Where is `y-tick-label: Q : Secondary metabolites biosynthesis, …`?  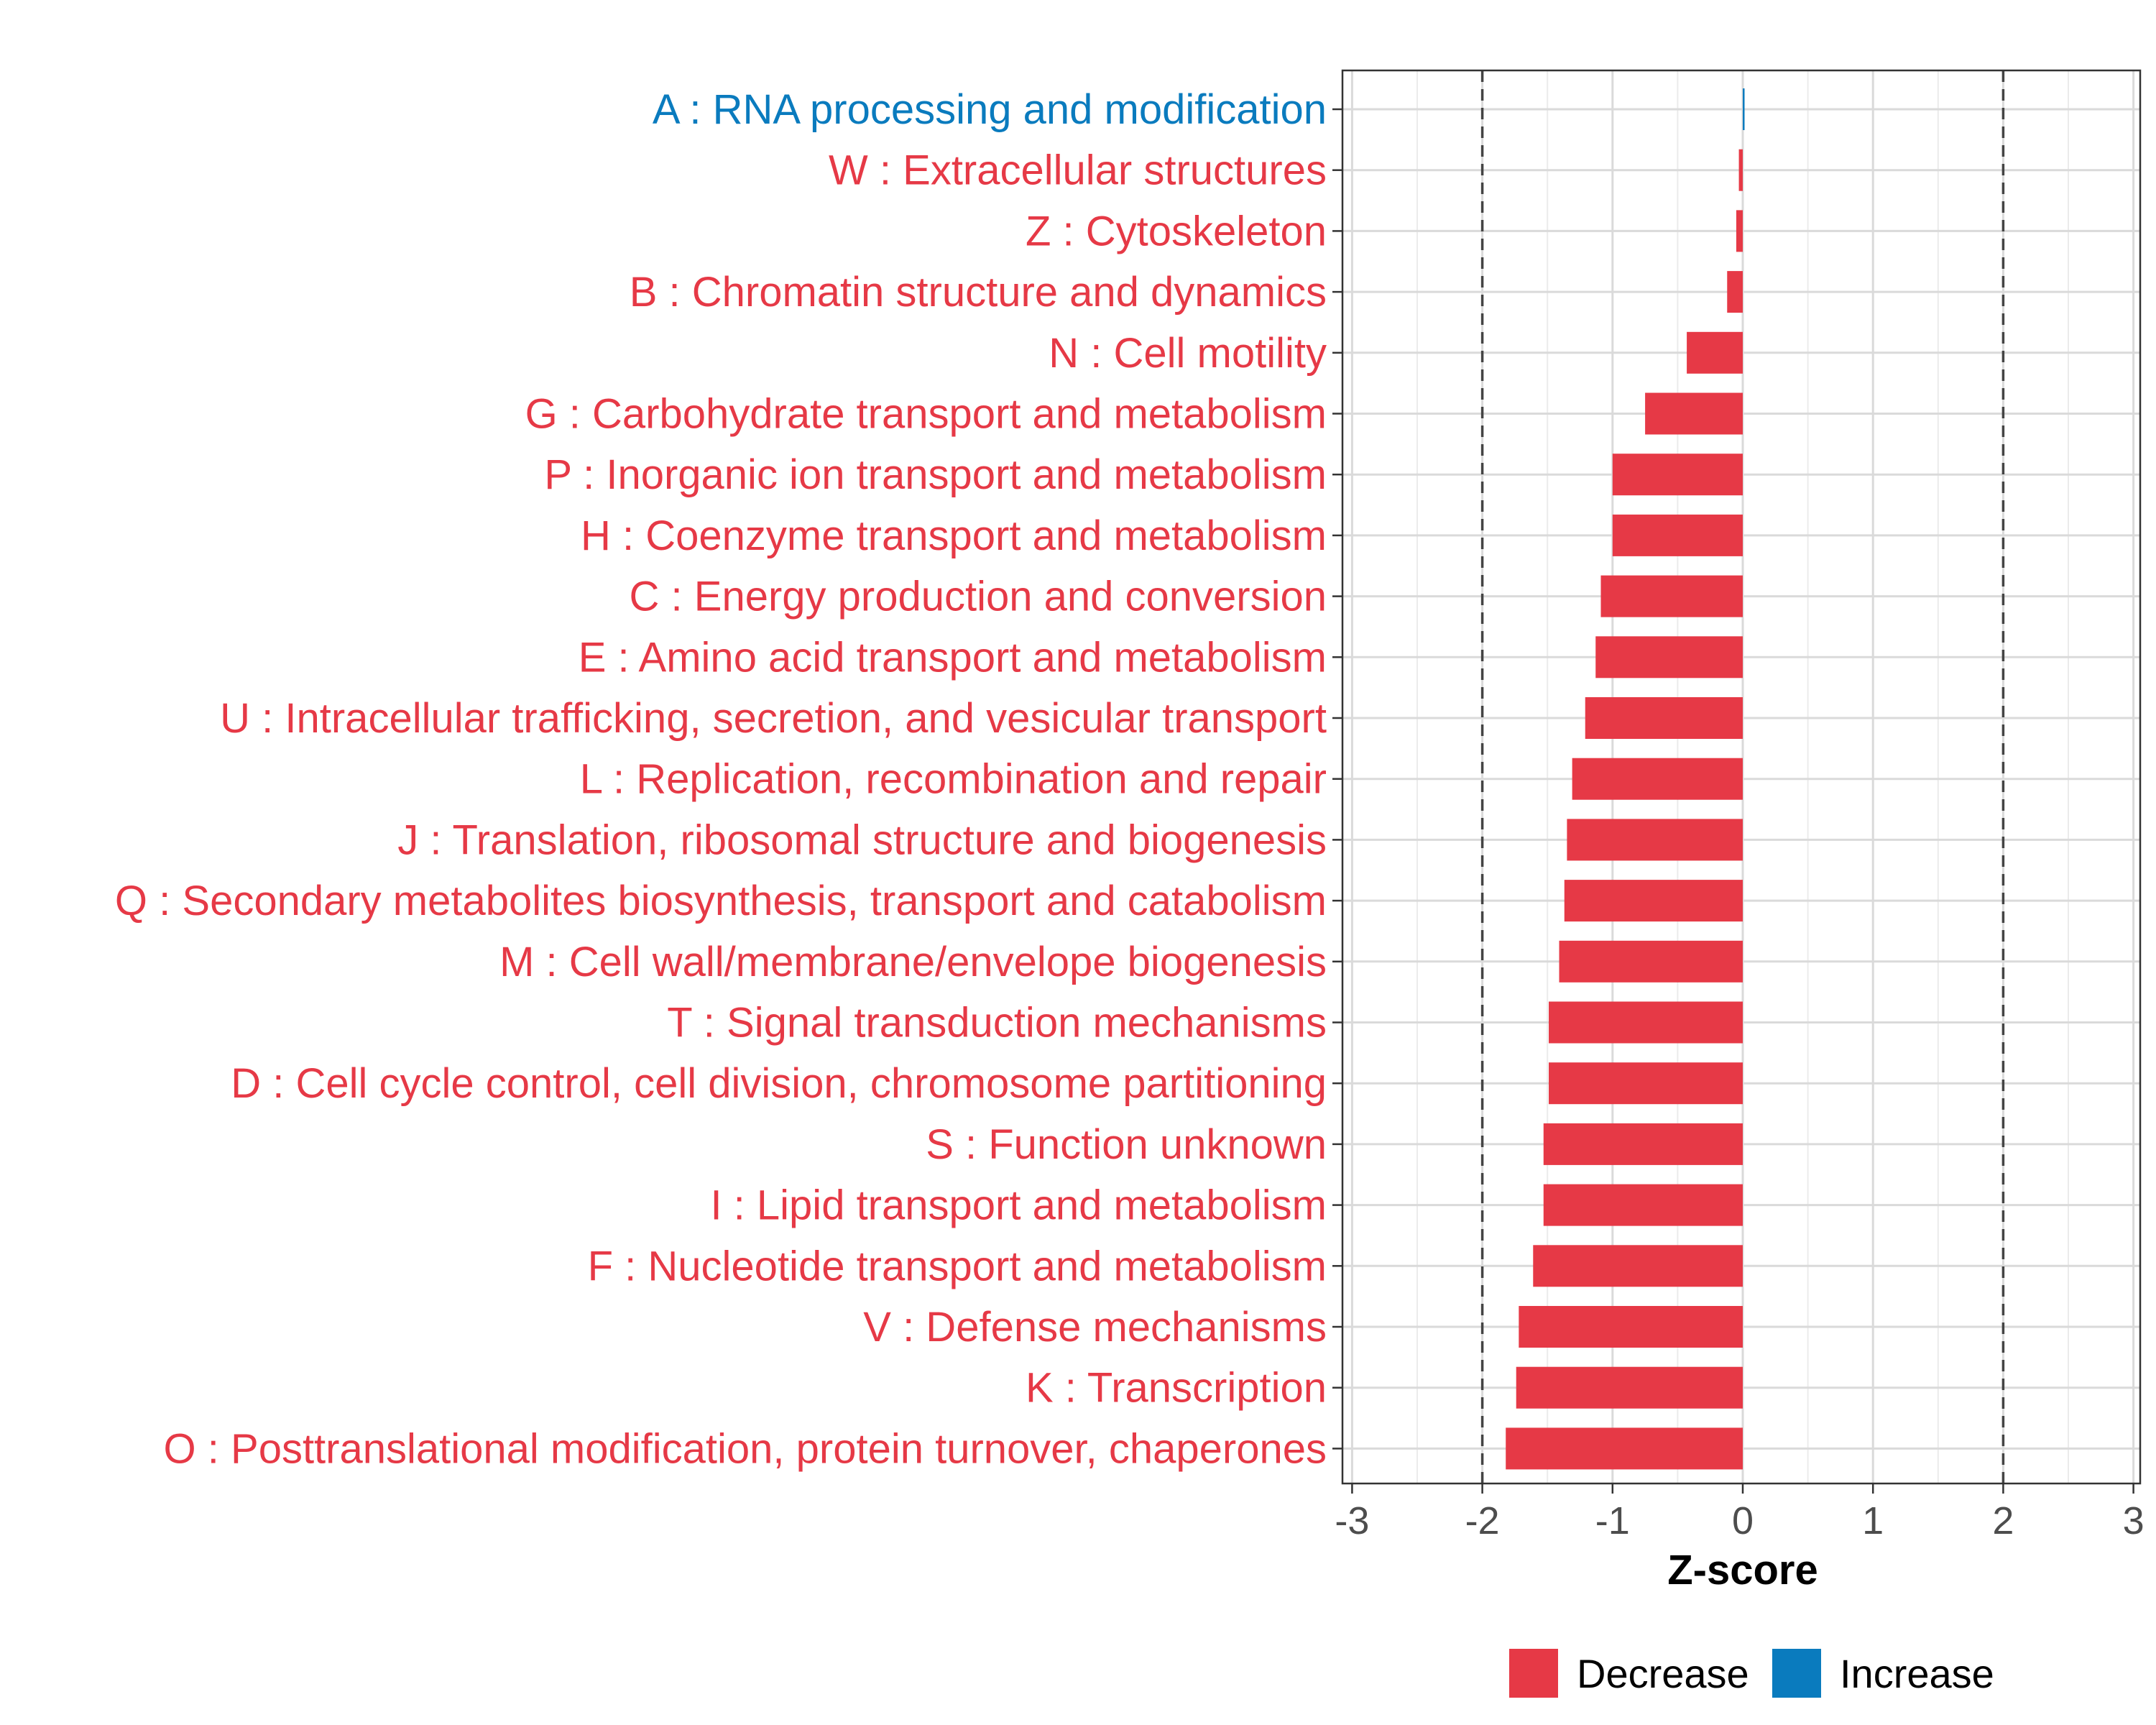
y-tick-label: Q : Secondary metabolites biosynthesis, … is located at coordinates (721, 901).